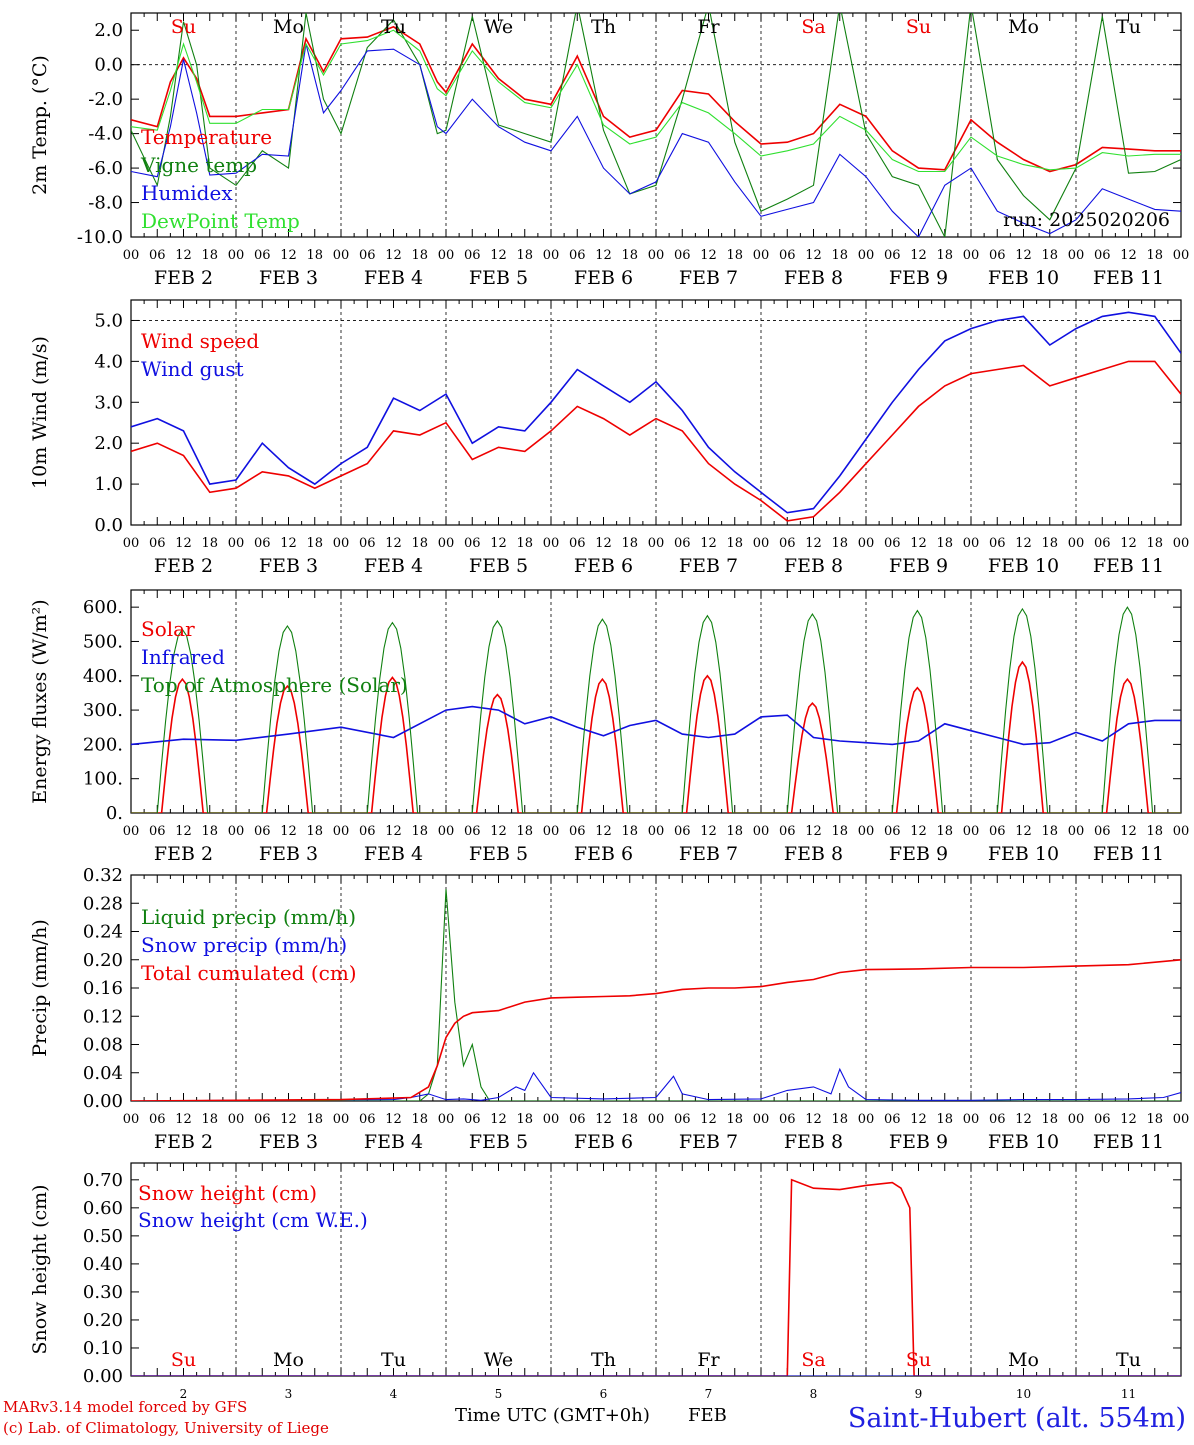 The height and width of the screenshot is (1445, 1194). I want to click on temperature-ytick-label: 0.0, so click(108, 65).